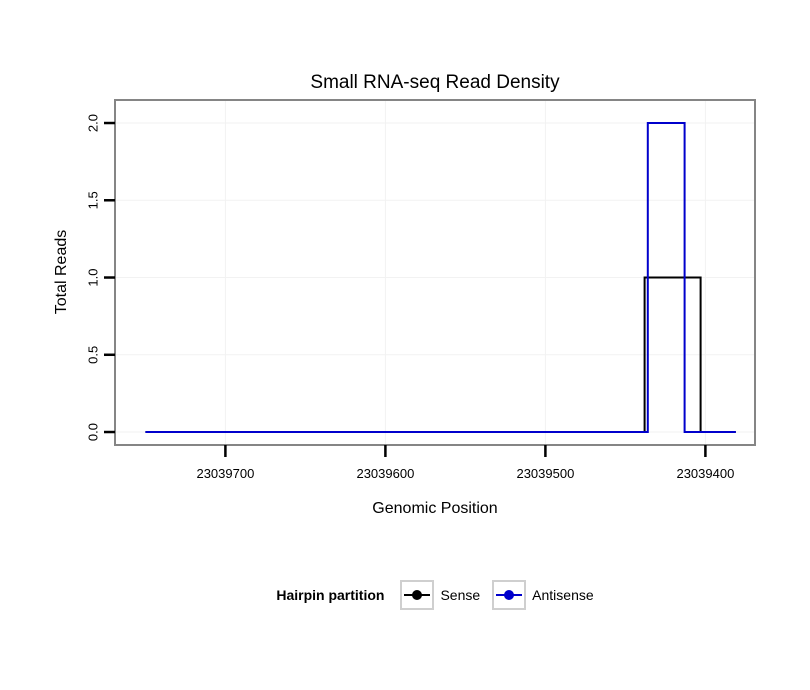  I want to click on chart-title: Small RNA-seq Read Density, so click(435, 82).